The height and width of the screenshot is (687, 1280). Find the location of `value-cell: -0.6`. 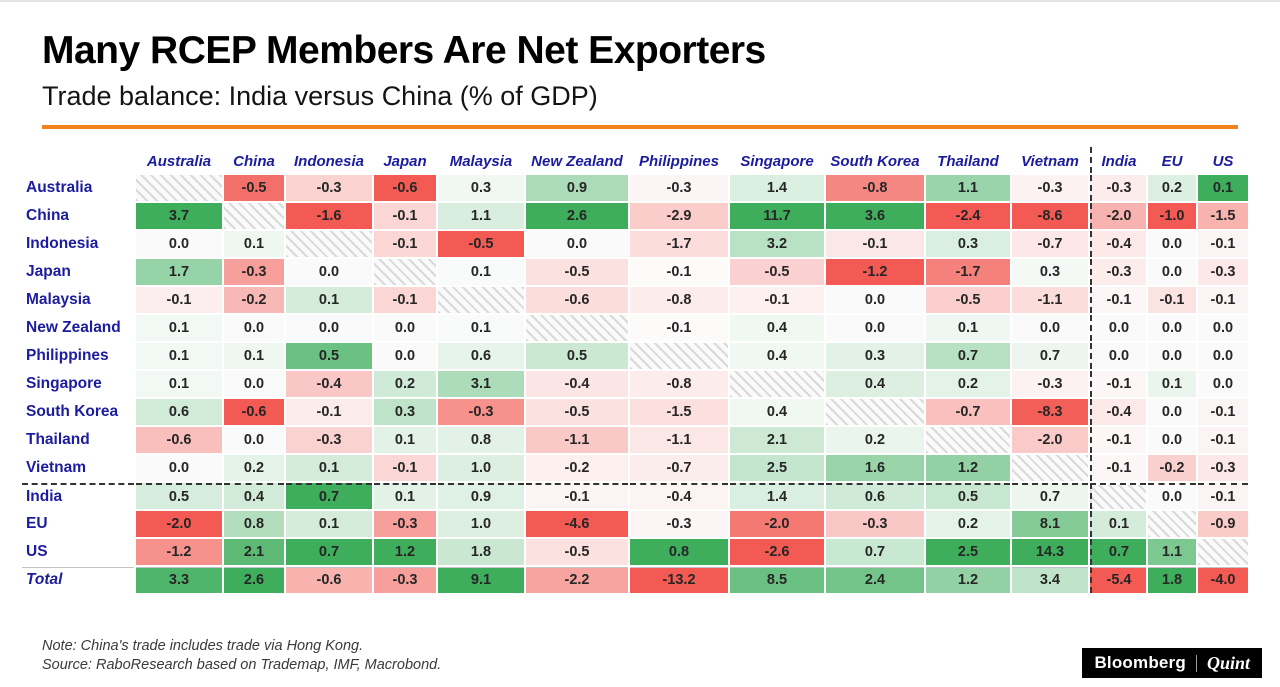

value-cell: -0.6 is located at coordinates (405, 187).